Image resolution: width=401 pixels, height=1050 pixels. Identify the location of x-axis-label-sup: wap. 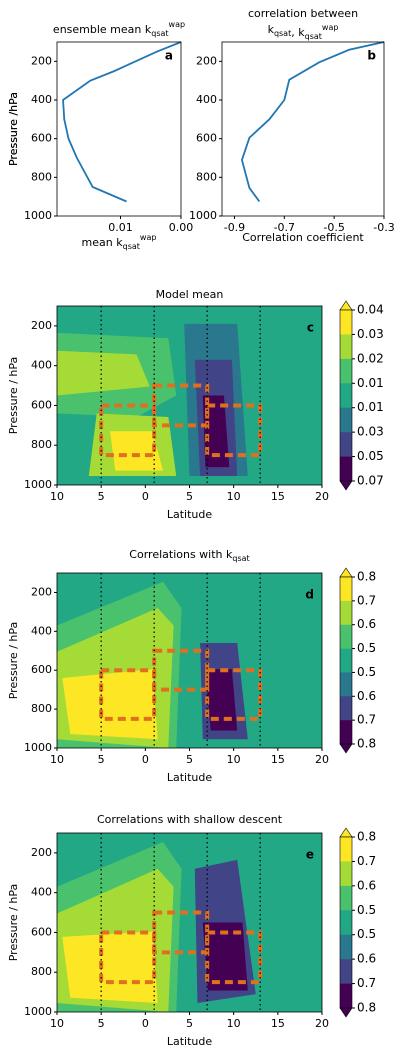
(148, 237).